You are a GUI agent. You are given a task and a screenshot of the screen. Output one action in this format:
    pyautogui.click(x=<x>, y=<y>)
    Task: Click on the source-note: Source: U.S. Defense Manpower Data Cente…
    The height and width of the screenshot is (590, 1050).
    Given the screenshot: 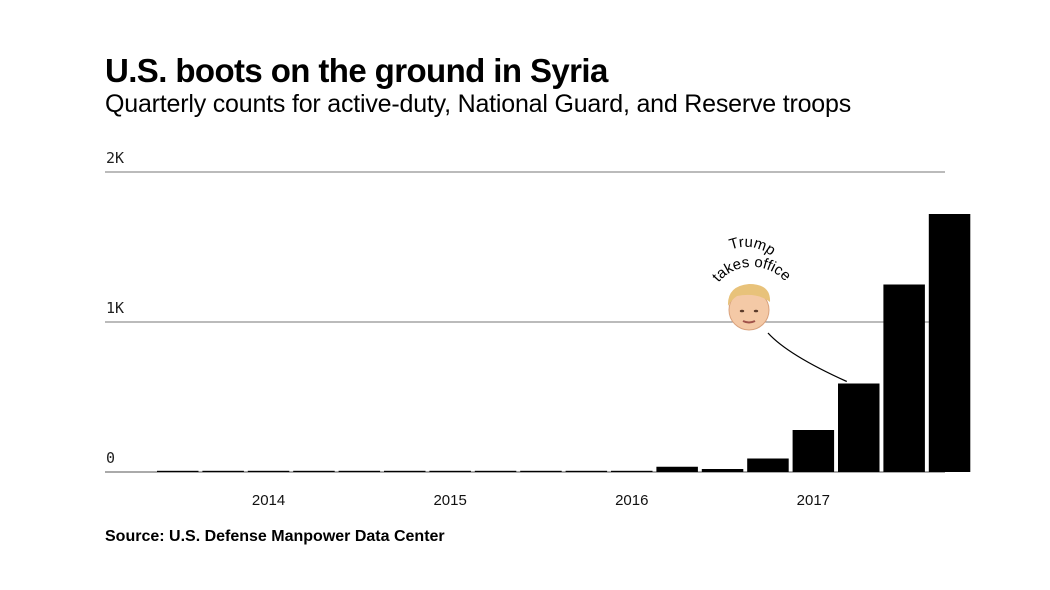 What is the action you would take?
    pyautogui.click(x=275, y=536)
    